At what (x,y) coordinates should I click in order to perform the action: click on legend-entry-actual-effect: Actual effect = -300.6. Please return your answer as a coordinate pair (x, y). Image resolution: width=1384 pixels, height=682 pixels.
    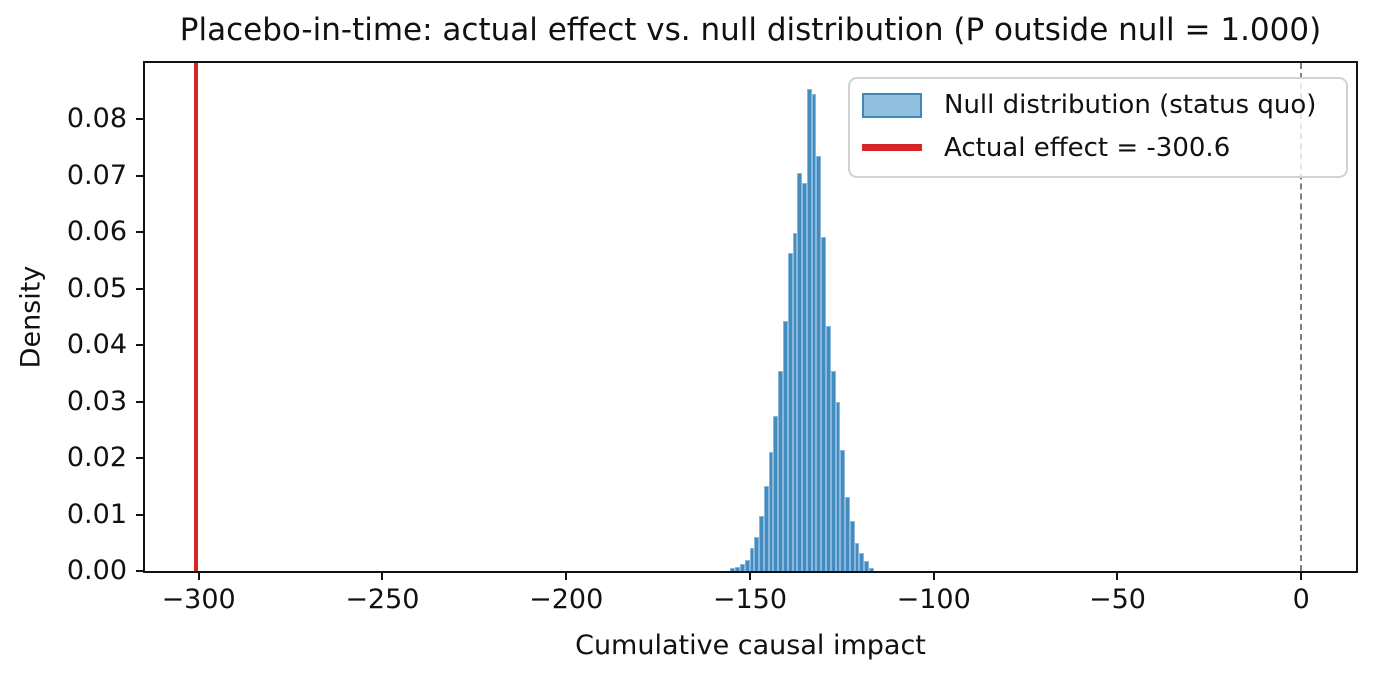
    Looking at the image, I should click on (1098, 148).